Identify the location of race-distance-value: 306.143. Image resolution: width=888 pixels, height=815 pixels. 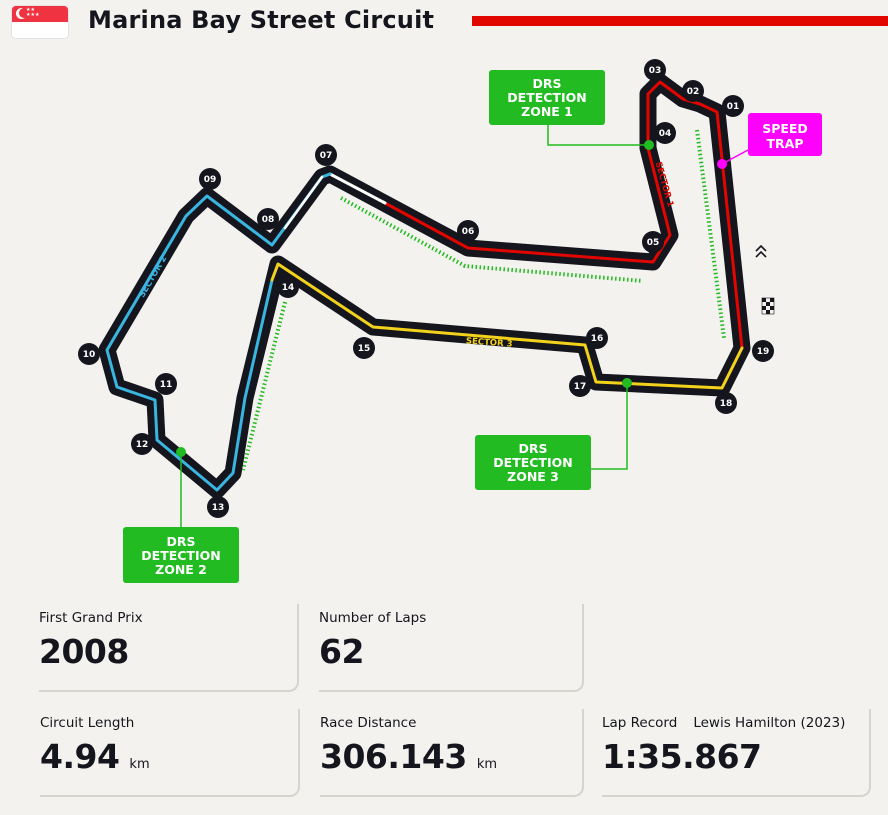
(393, 756).